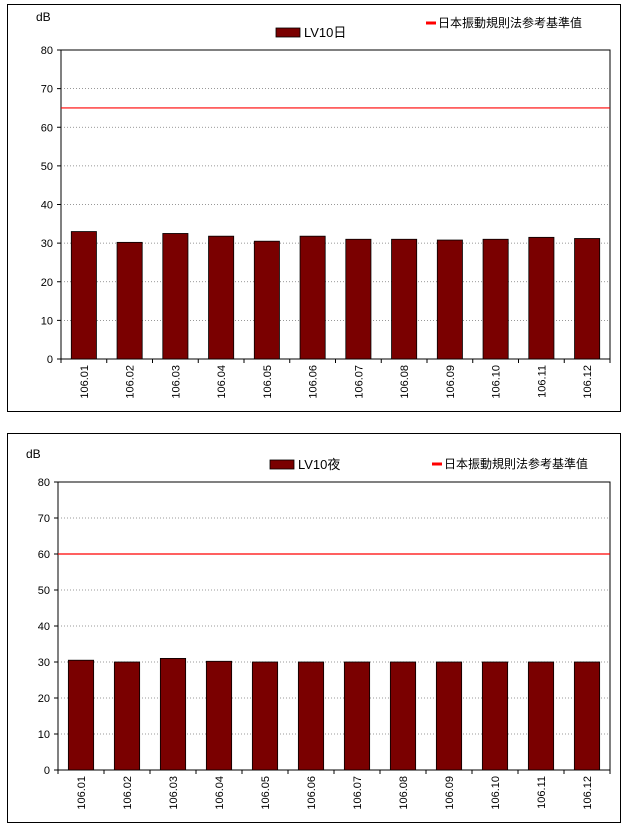 The height and width of the screenshot is (825, 636). What do you see at coordinates (47, 771) in the screenshot?
I see `night-y-tick-label: 0` at bounding box center [47, 771].